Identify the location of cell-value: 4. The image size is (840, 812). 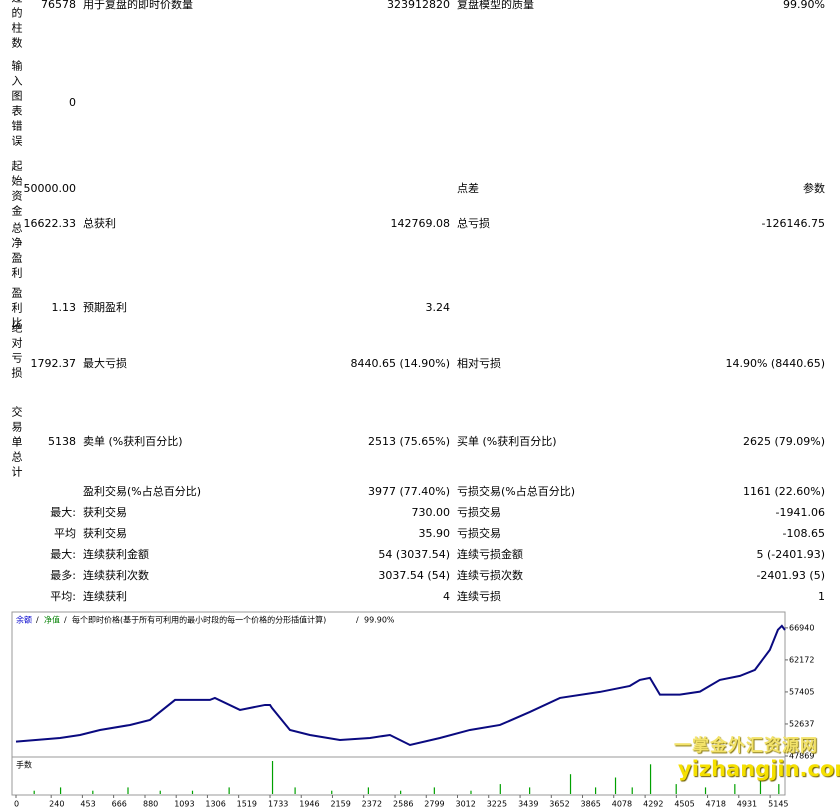
(446, 596).